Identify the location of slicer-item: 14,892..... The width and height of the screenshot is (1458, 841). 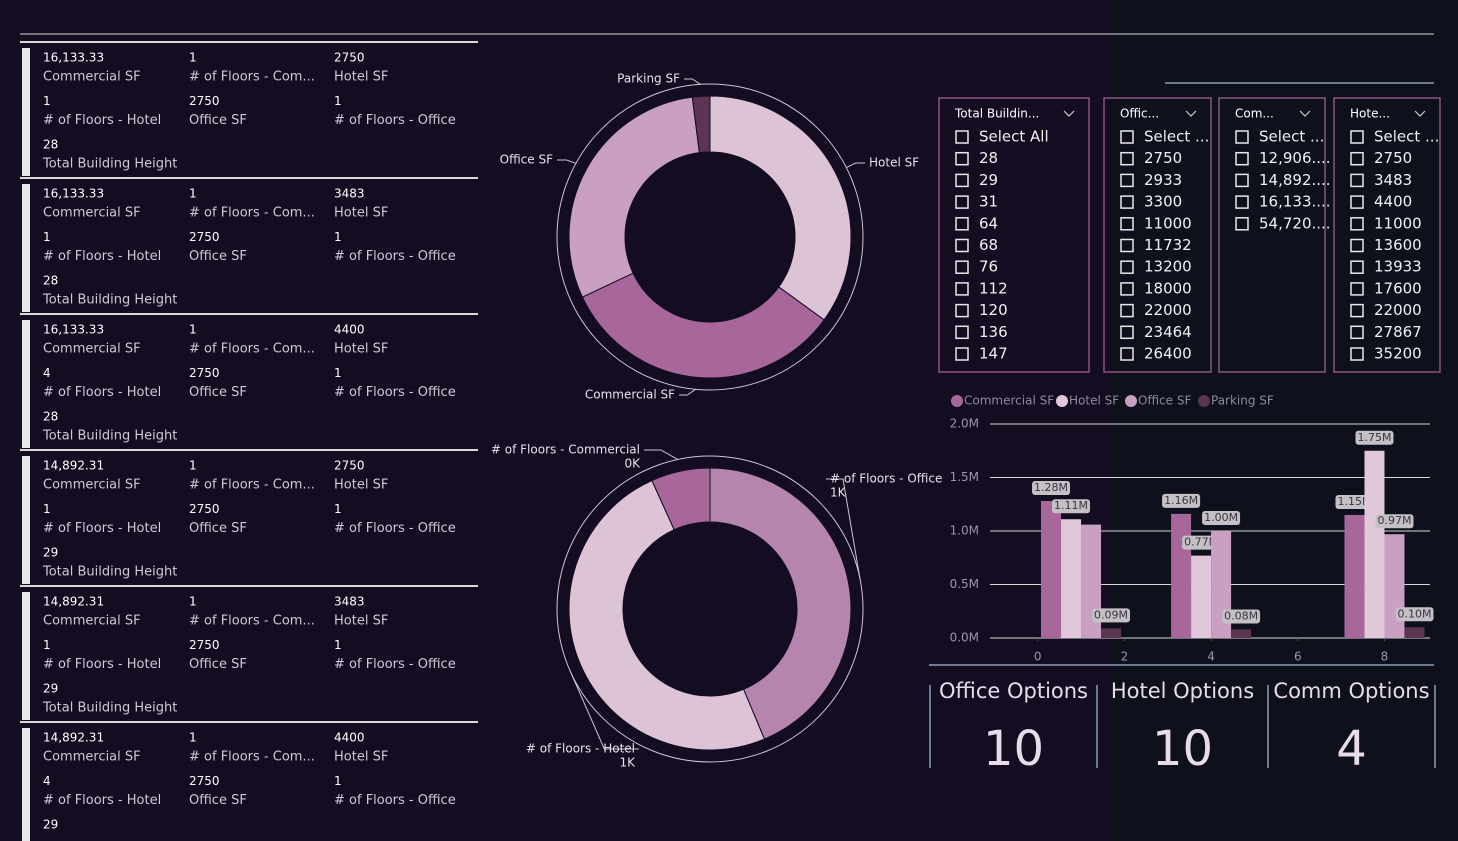
(1295, 180).